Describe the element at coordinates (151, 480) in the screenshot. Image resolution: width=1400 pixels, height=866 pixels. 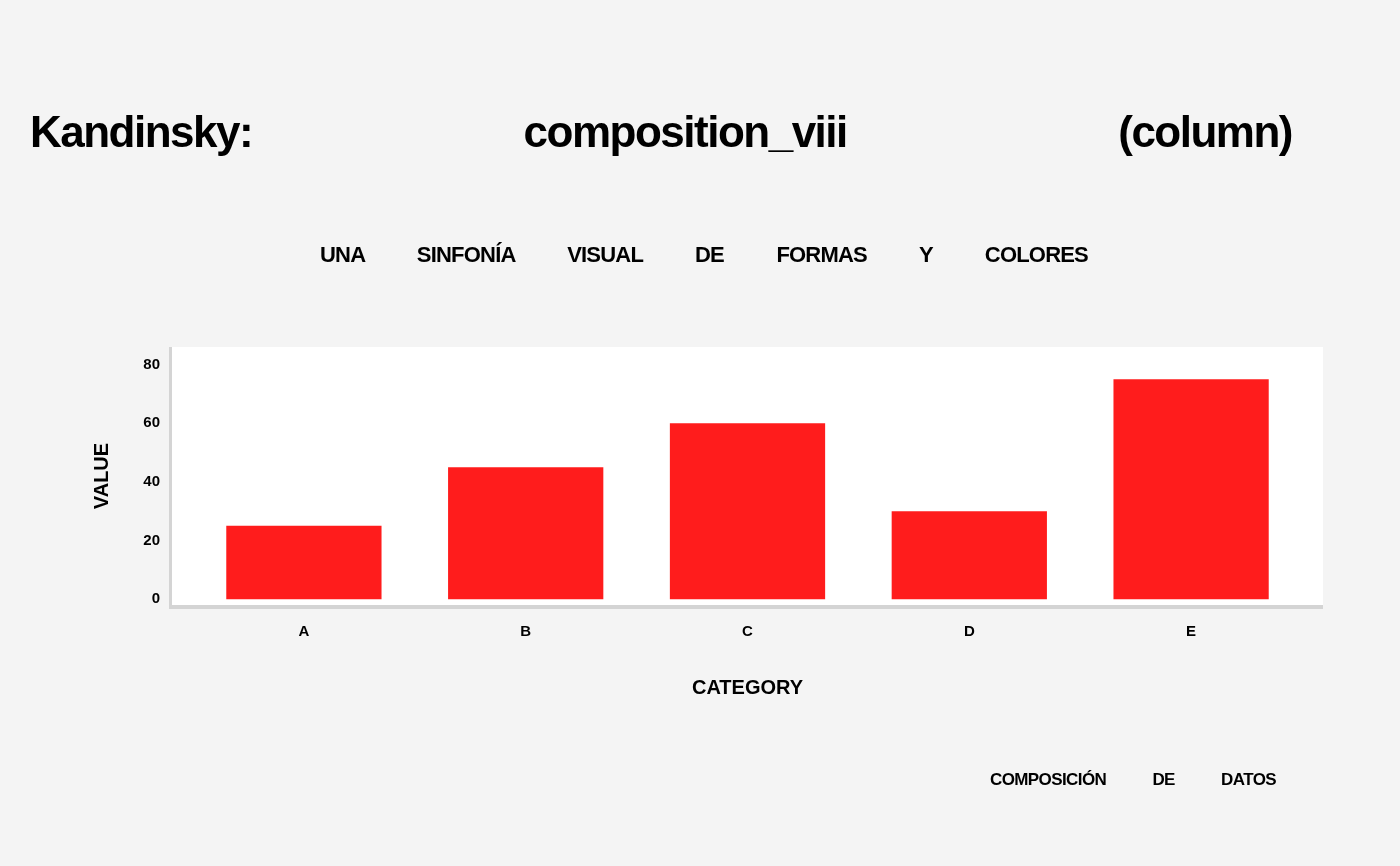
I see `y-tick-label: 40` at that location.